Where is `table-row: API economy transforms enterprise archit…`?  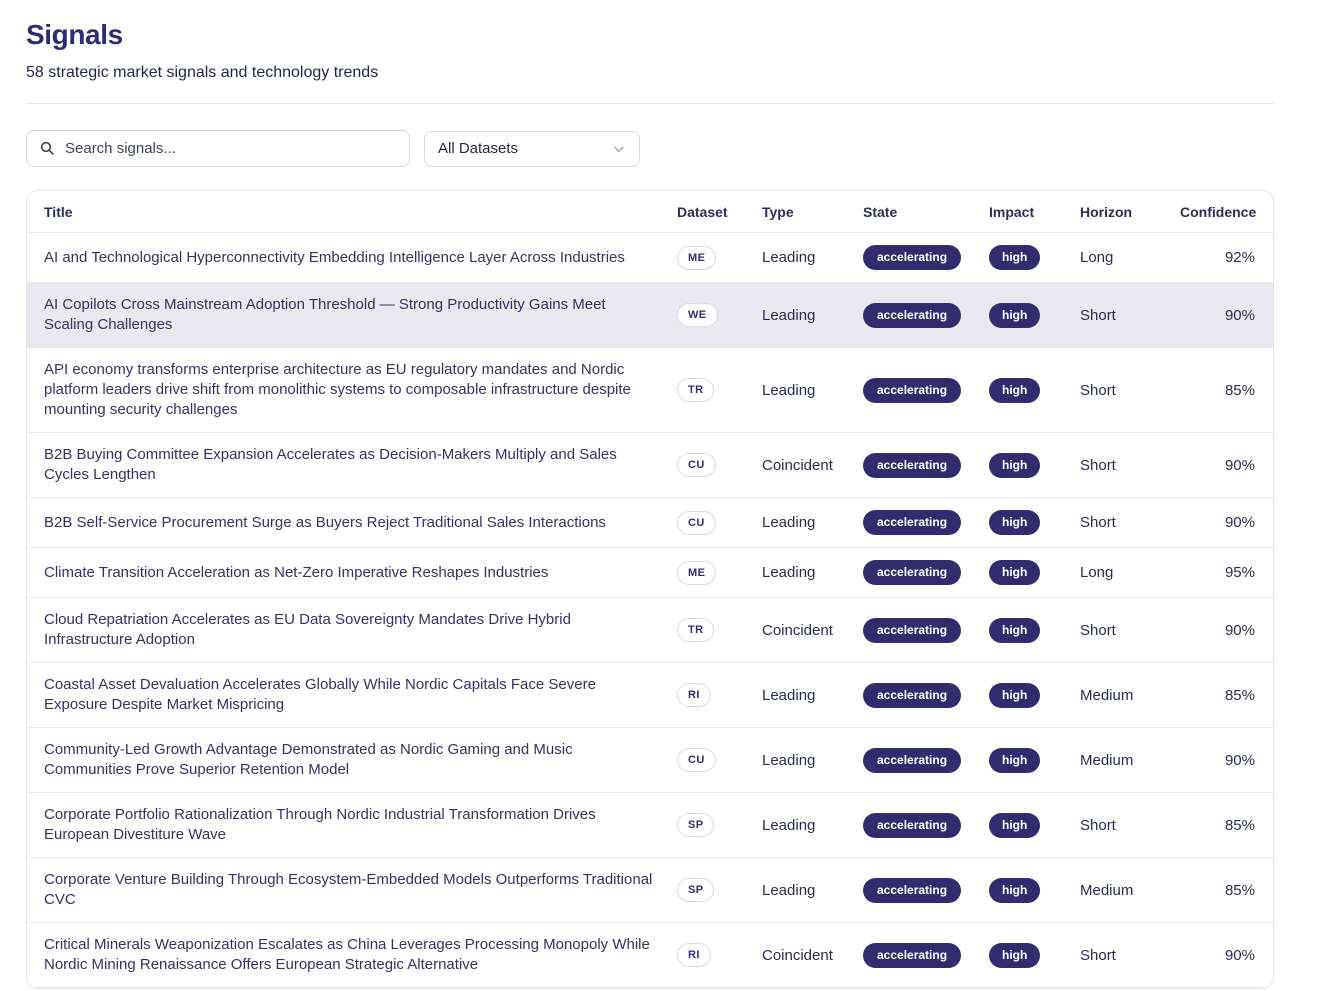 table-row: API economy transforms enterprise archit… is located at coordinates (650, 390).